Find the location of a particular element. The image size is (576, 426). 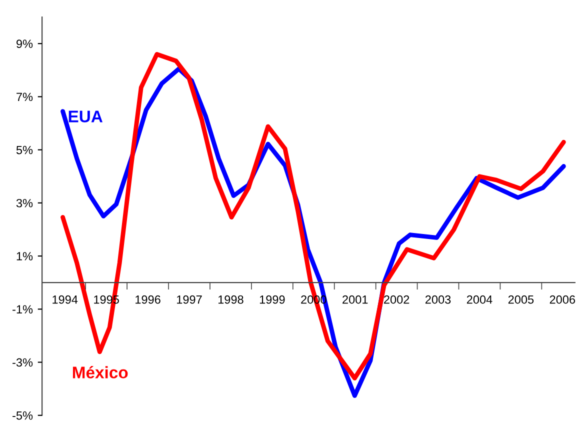

x-tick-label: 1994 is located at coordinates (65, 299).